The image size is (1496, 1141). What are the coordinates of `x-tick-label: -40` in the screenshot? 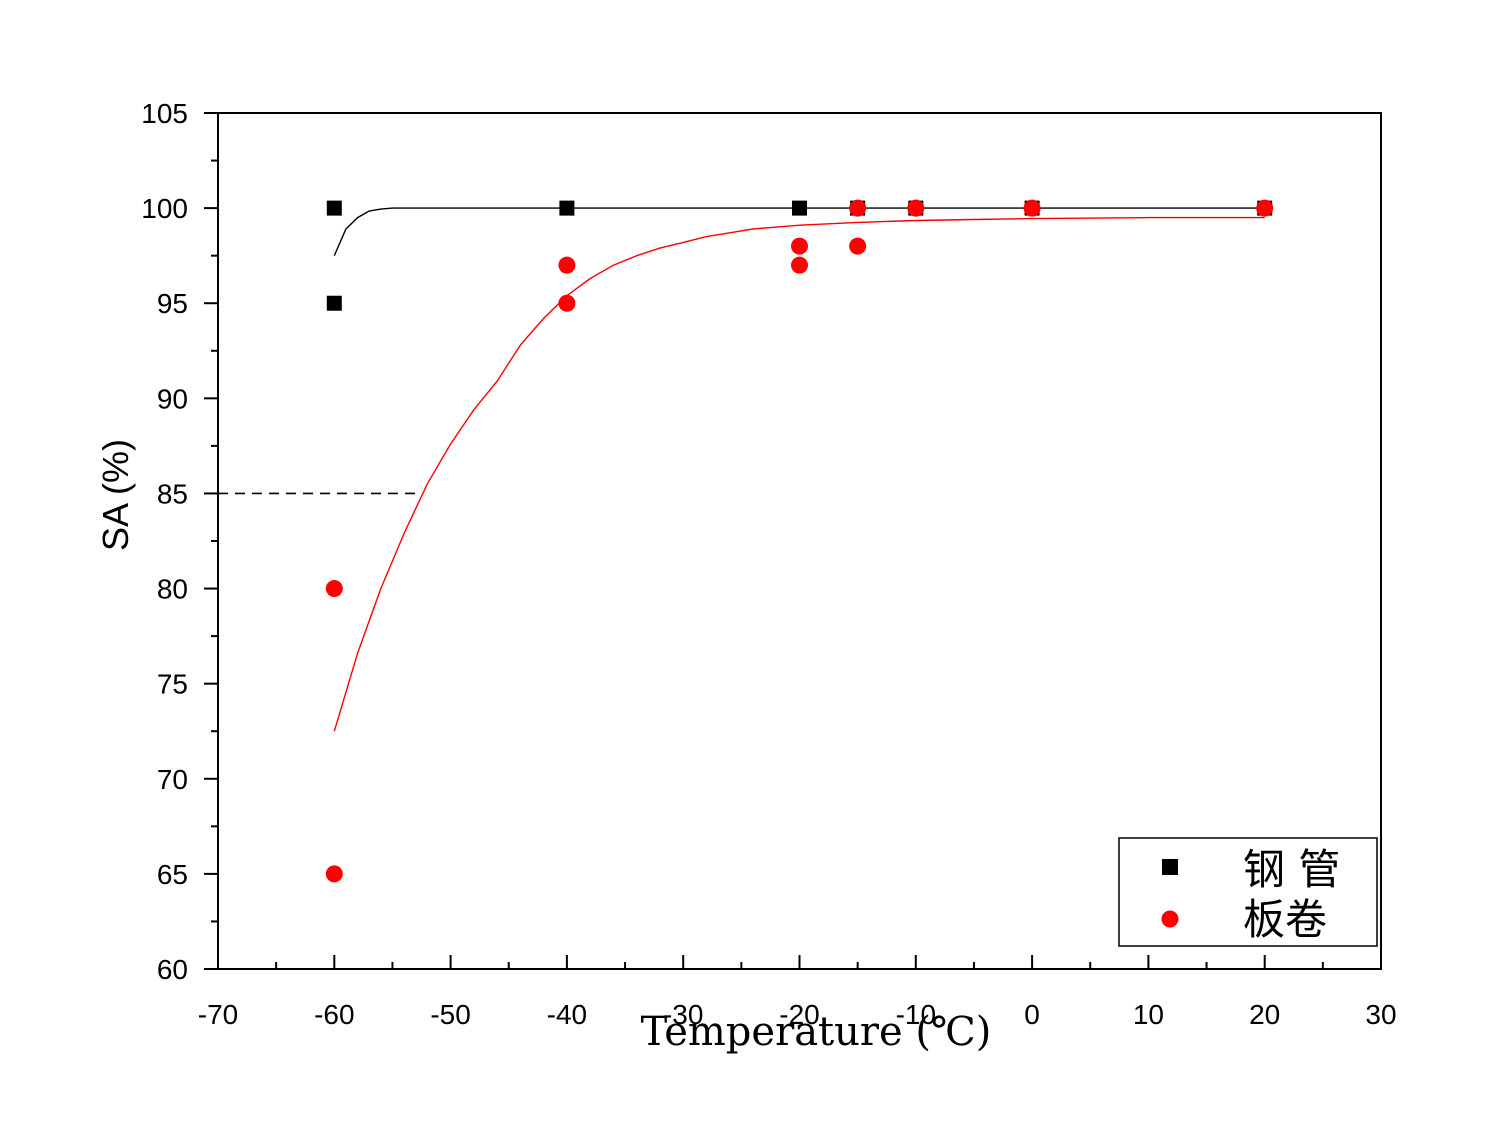 It's located at (567, 1014).